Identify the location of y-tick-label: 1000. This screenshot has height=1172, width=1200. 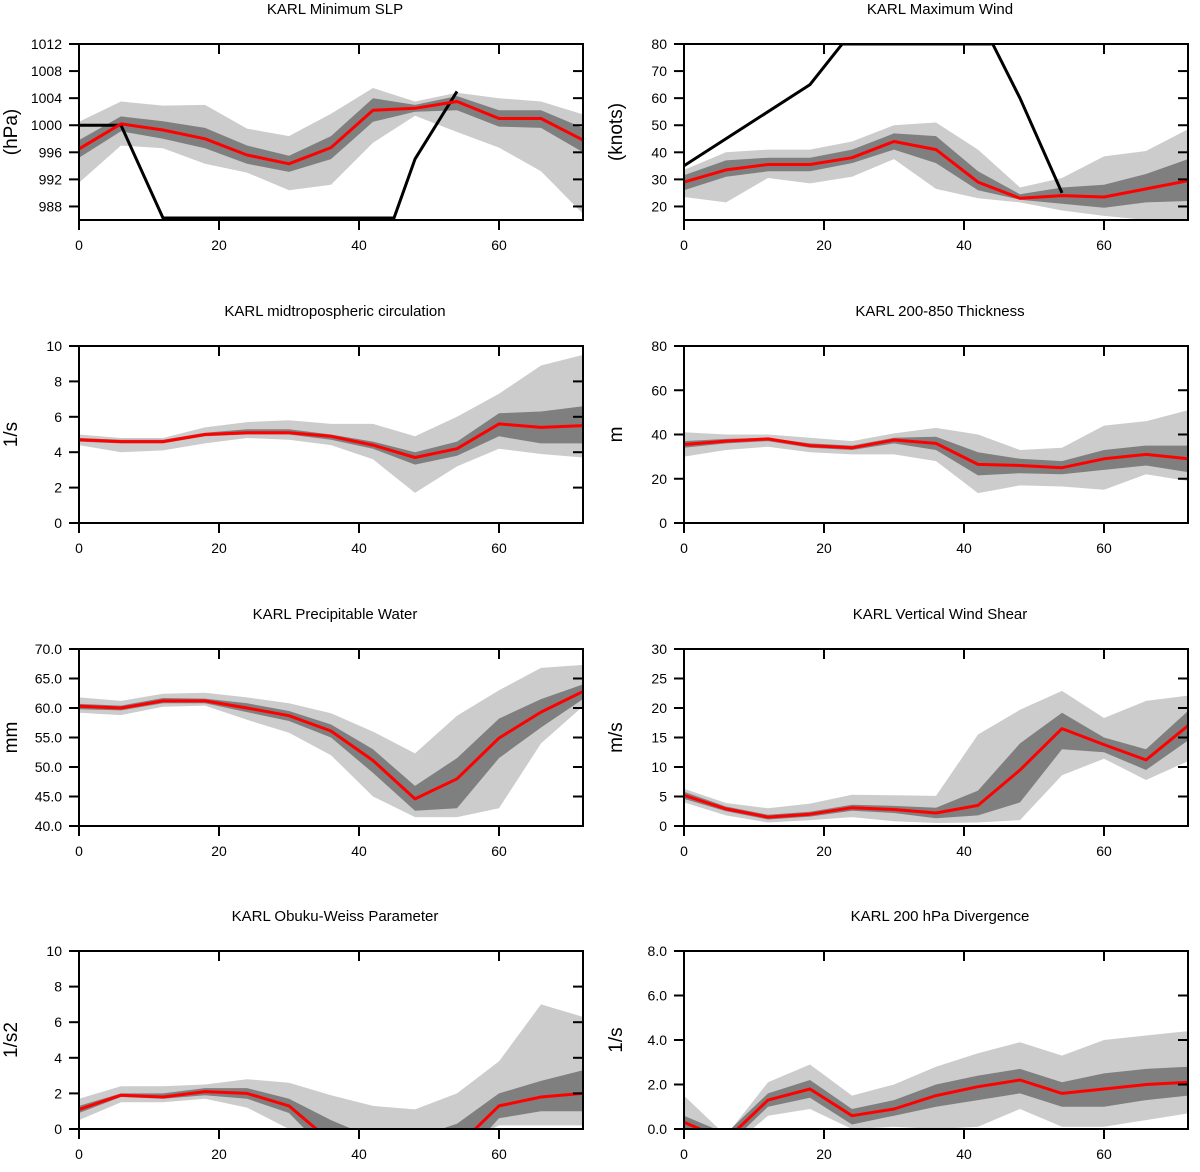
(46, 125).